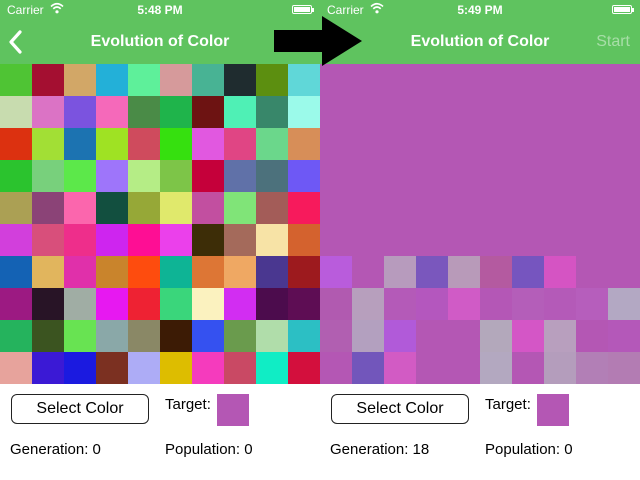  Describe the element at coordinates (380, 449) in the screenshot. I see `generation-label: Generation: 18` at that location.